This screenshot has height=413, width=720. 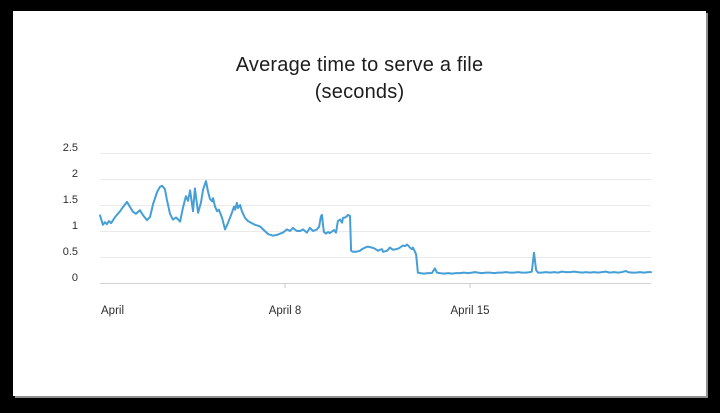 I want to click on y-axis-label: 2, so click(x=74, y=174).